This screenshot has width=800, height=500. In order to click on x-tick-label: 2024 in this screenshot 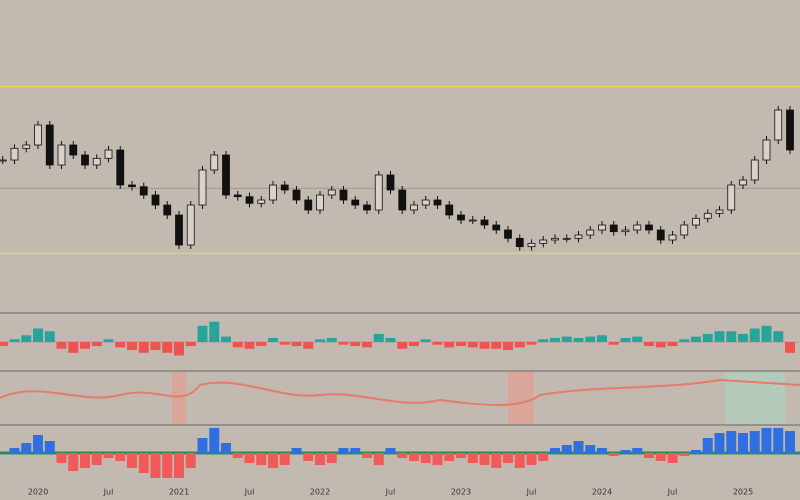, I will do `click(602, 492)`.